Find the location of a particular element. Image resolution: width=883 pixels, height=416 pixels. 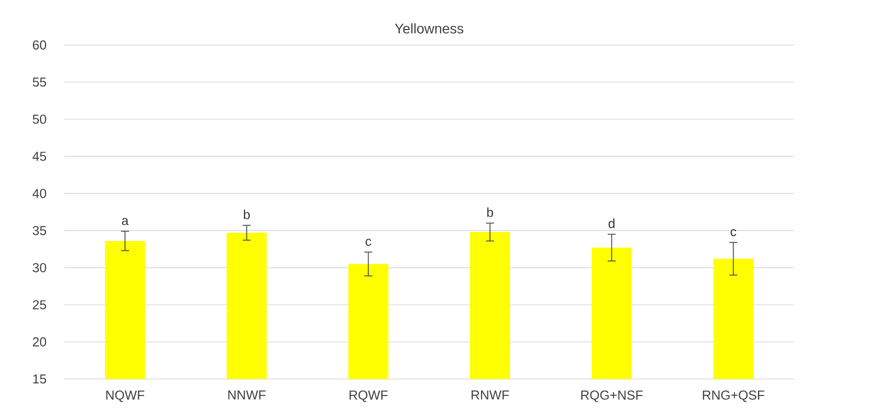

y-tick-label: 55 is located at coordinates (39, 82).